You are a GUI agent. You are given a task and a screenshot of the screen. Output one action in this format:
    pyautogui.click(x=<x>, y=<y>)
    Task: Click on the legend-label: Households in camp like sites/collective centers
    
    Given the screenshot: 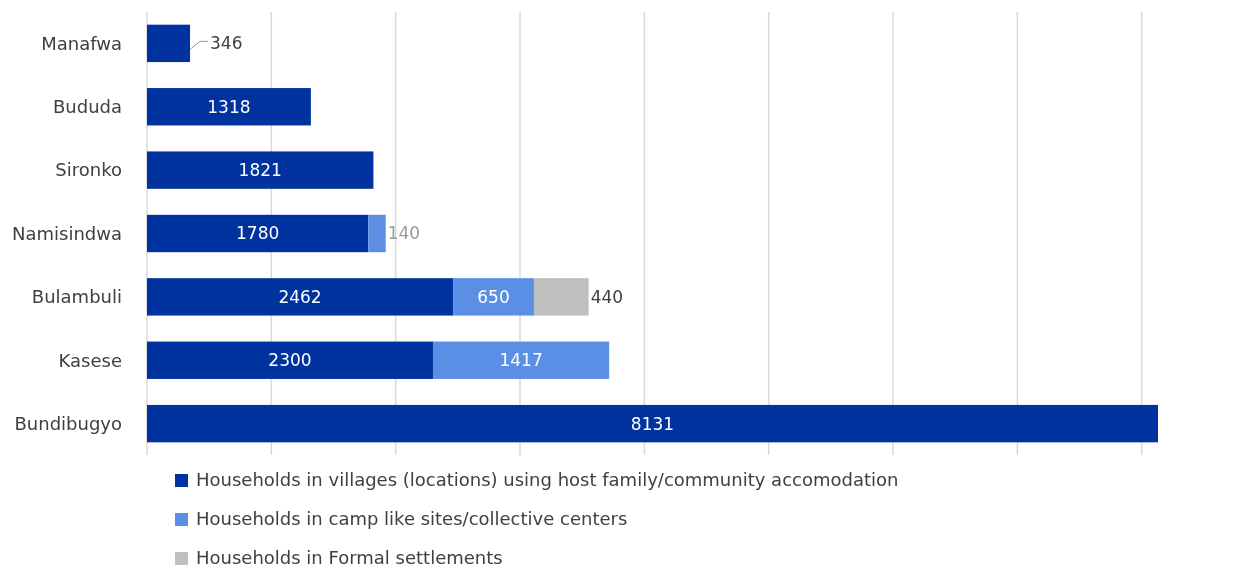 What is the action you would take?
    pyautogui.click(x=412, y=519)
    